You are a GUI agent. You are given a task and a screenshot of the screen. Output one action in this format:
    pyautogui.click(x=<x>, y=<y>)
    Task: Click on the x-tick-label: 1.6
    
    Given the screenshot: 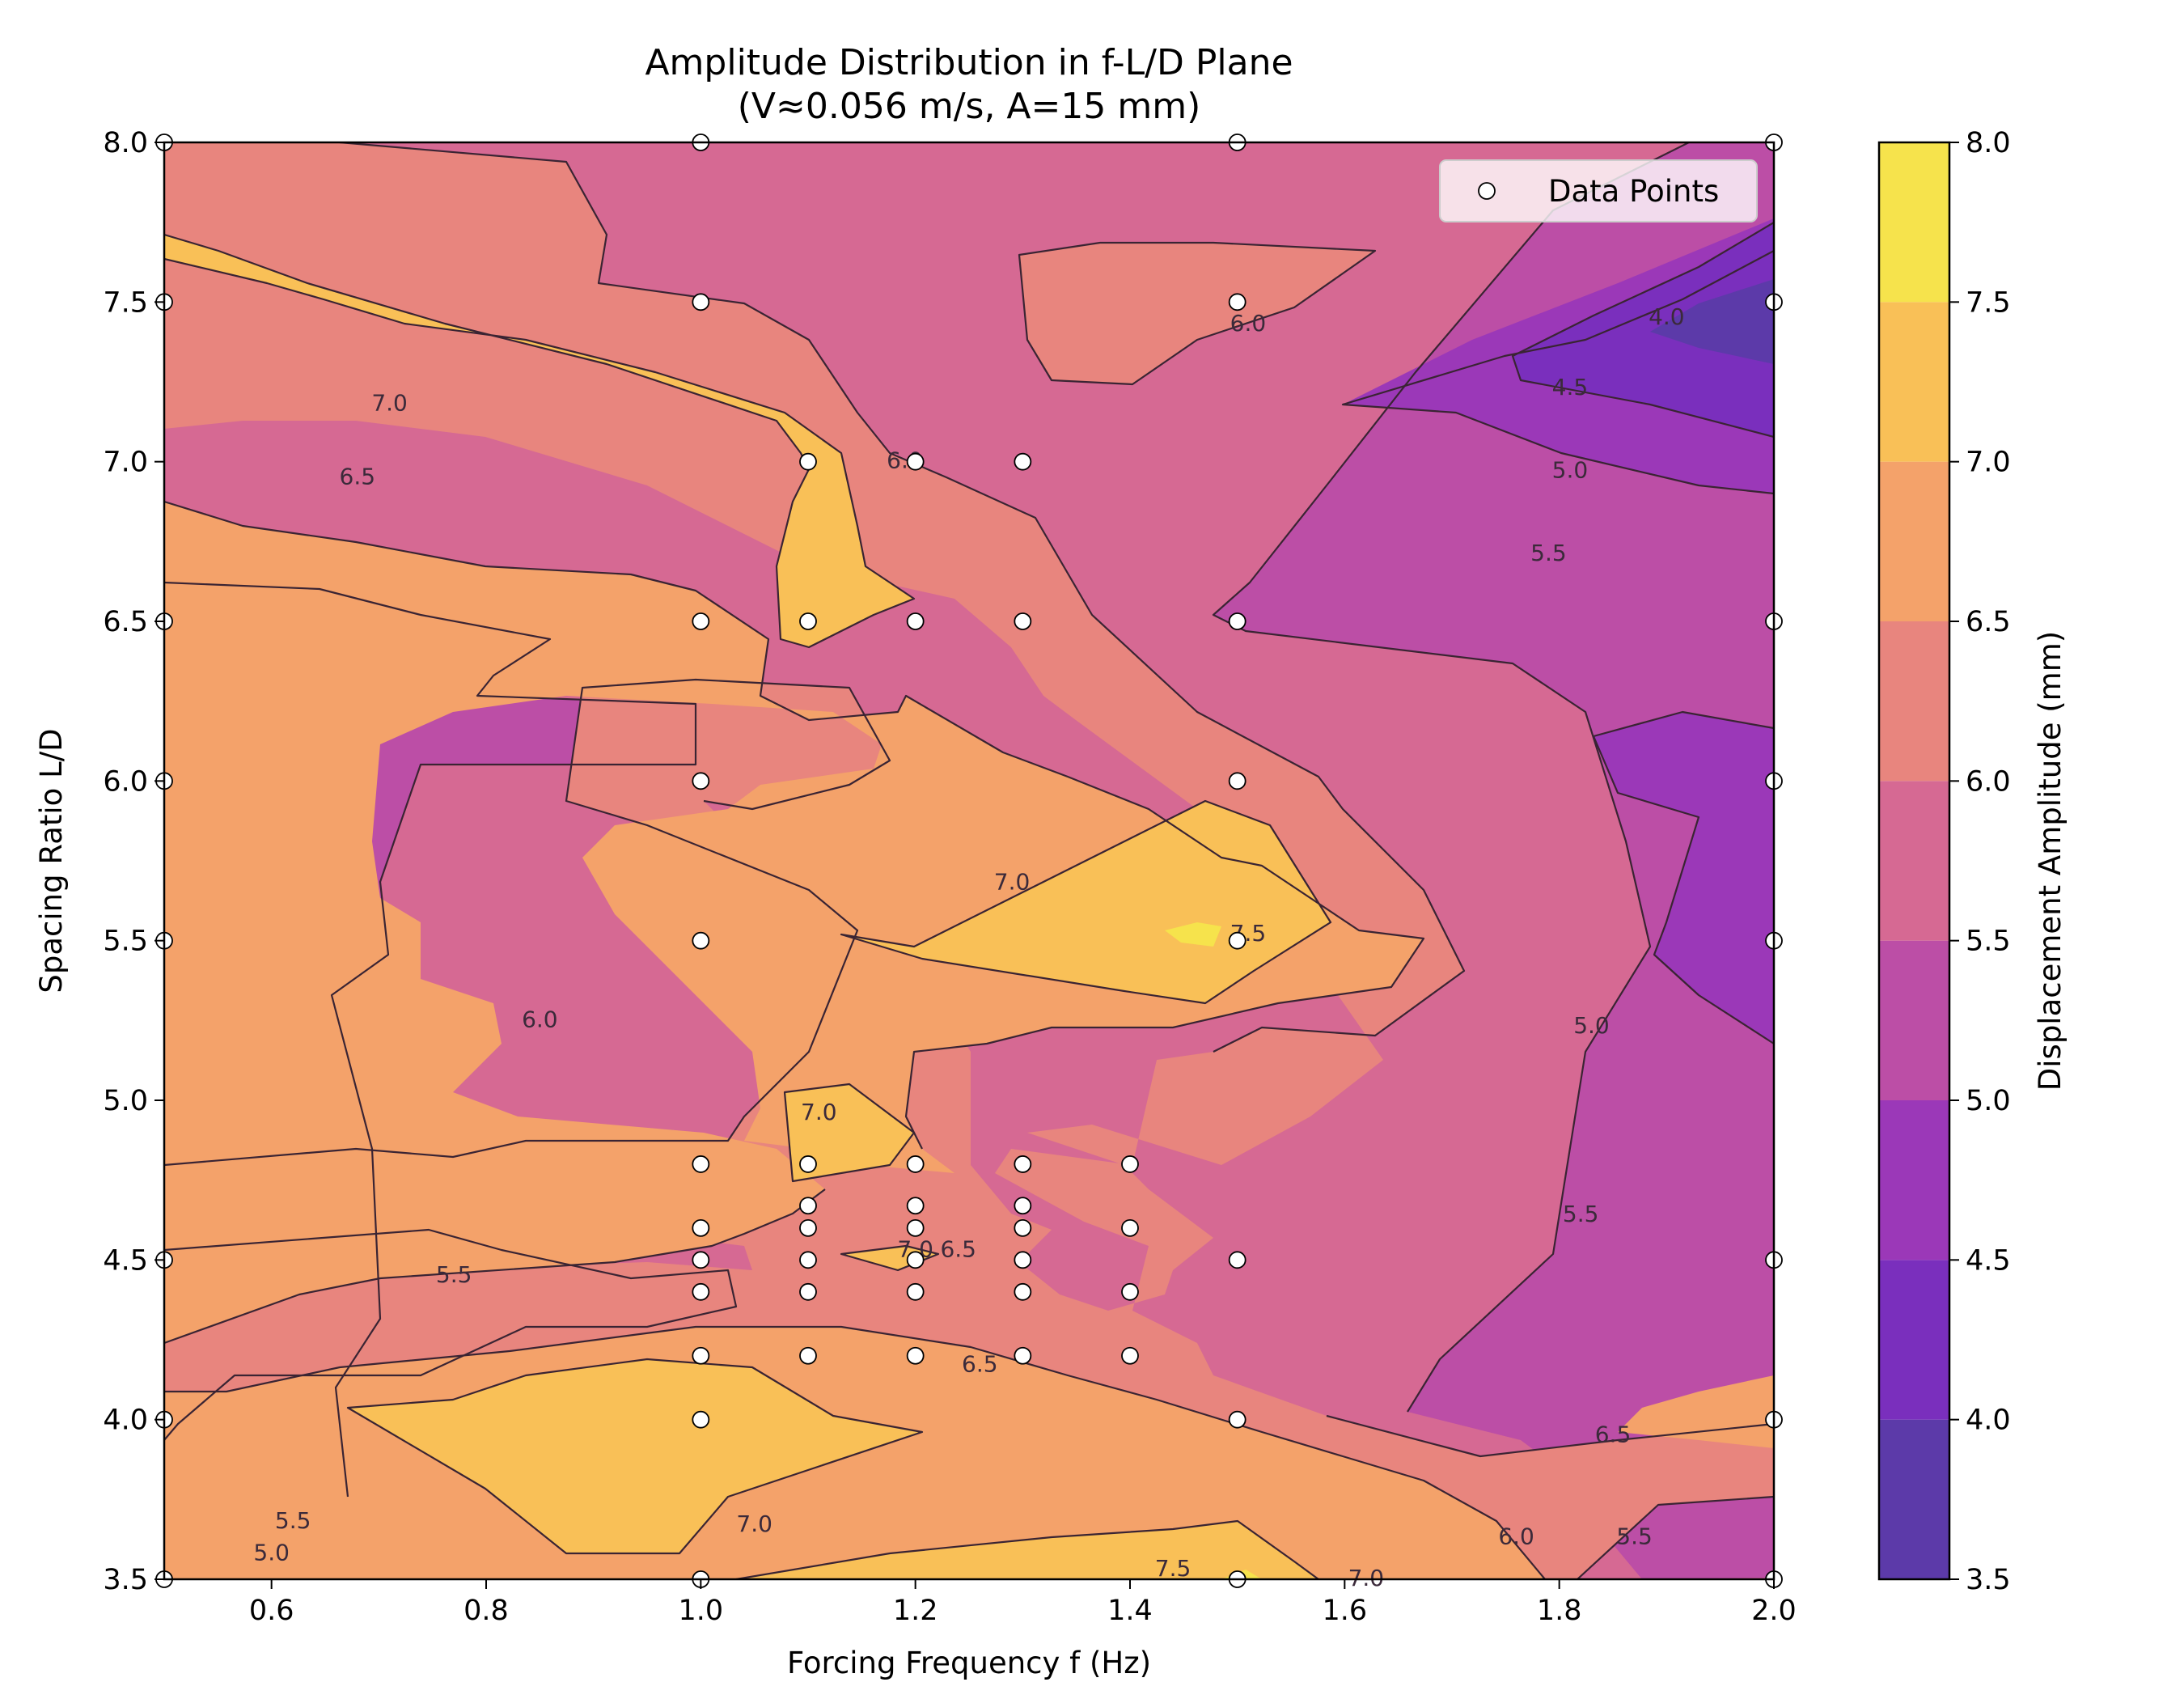 What is the action you would take?
    pyautogui.click(x=1344, y=1611)
    